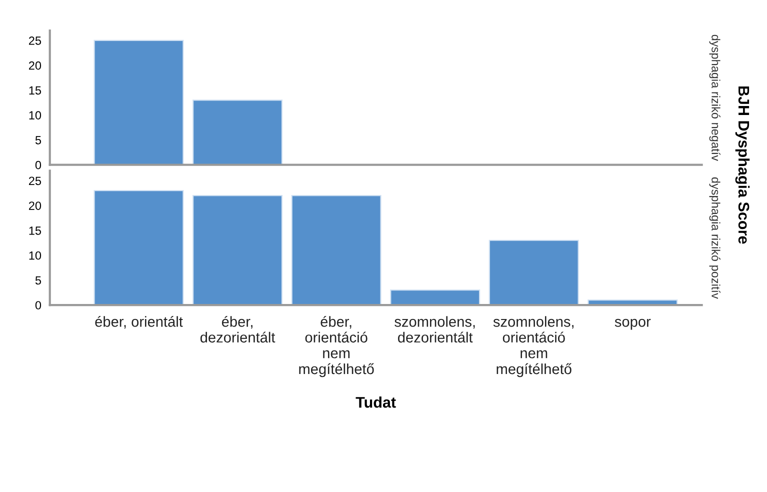  Describe the element at coordinates (238, 329) in the screenshot. I see `x-tick-label: éber, dezorientált` at that location.